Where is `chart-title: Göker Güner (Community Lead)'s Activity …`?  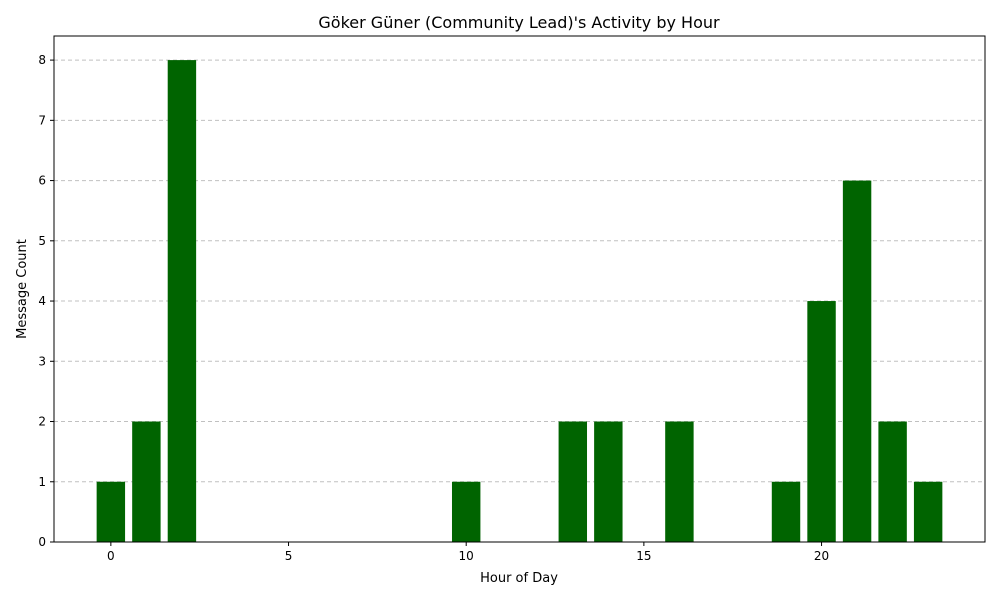
chart-title: Göker Güner (Community Lead)'s Activity … is located at coordinates (519, 22).